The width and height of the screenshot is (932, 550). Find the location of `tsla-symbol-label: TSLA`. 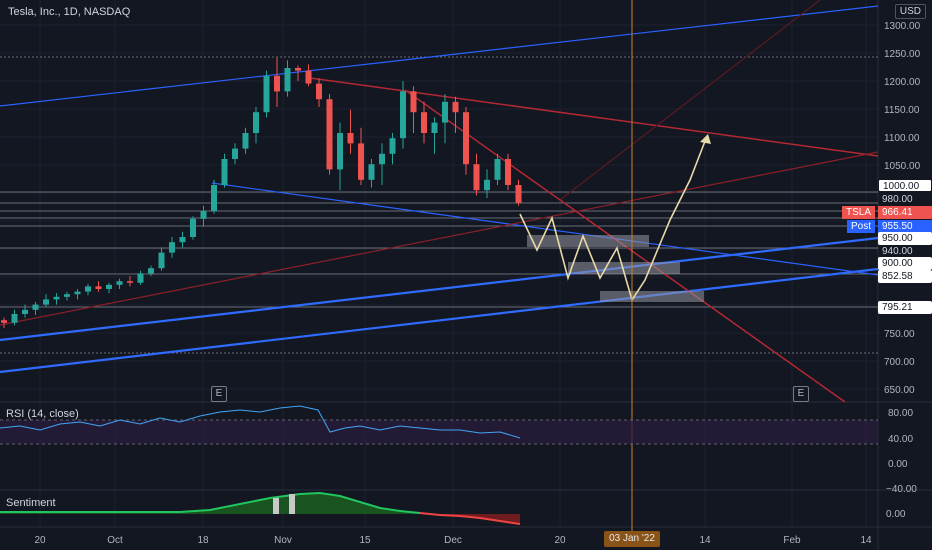

tsla-symbol-label: TSLA is located at coordinates (858, 212).